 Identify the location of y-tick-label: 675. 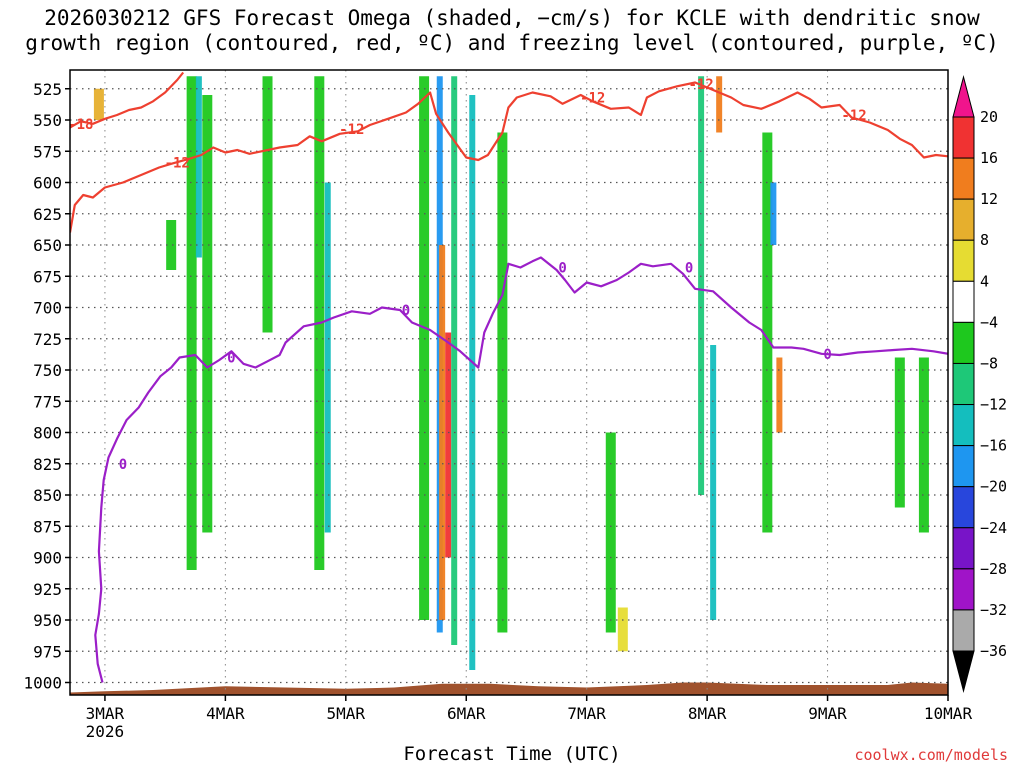
(47, 276).